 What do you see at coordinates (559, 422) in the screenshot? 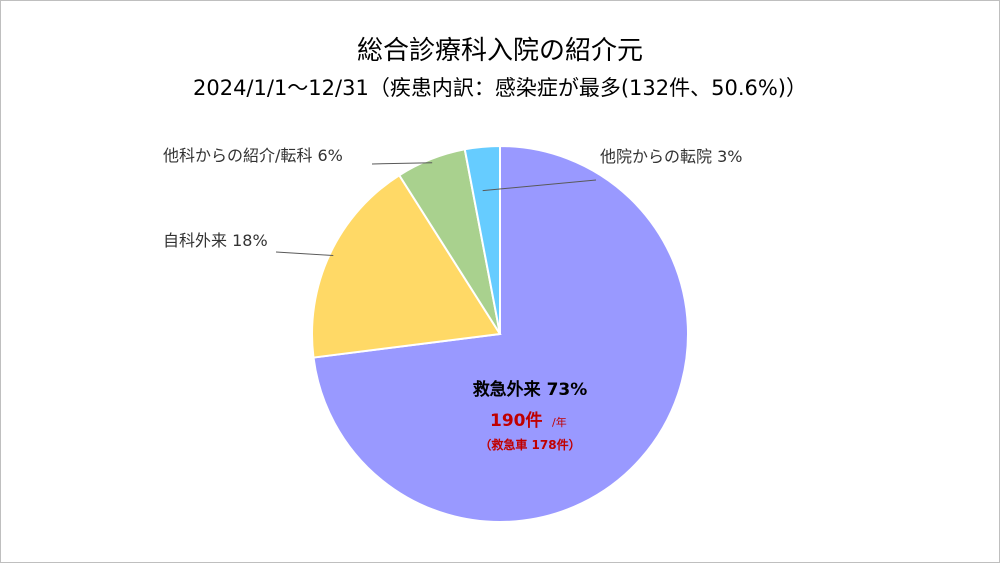
I see `annual-unit: /年` at bounding box center [559, 422].